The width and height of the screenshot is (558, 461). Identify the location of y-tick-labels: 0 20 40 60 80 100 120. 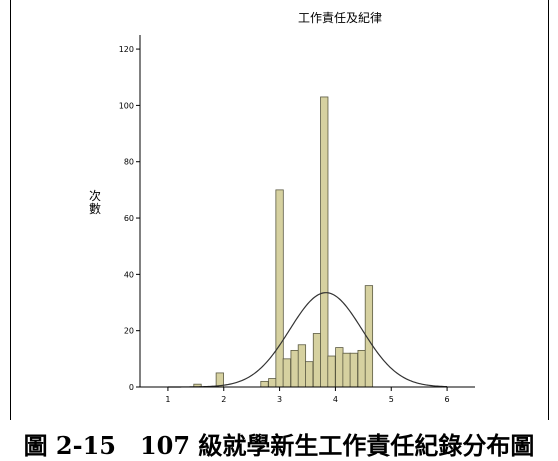
(126, 218).